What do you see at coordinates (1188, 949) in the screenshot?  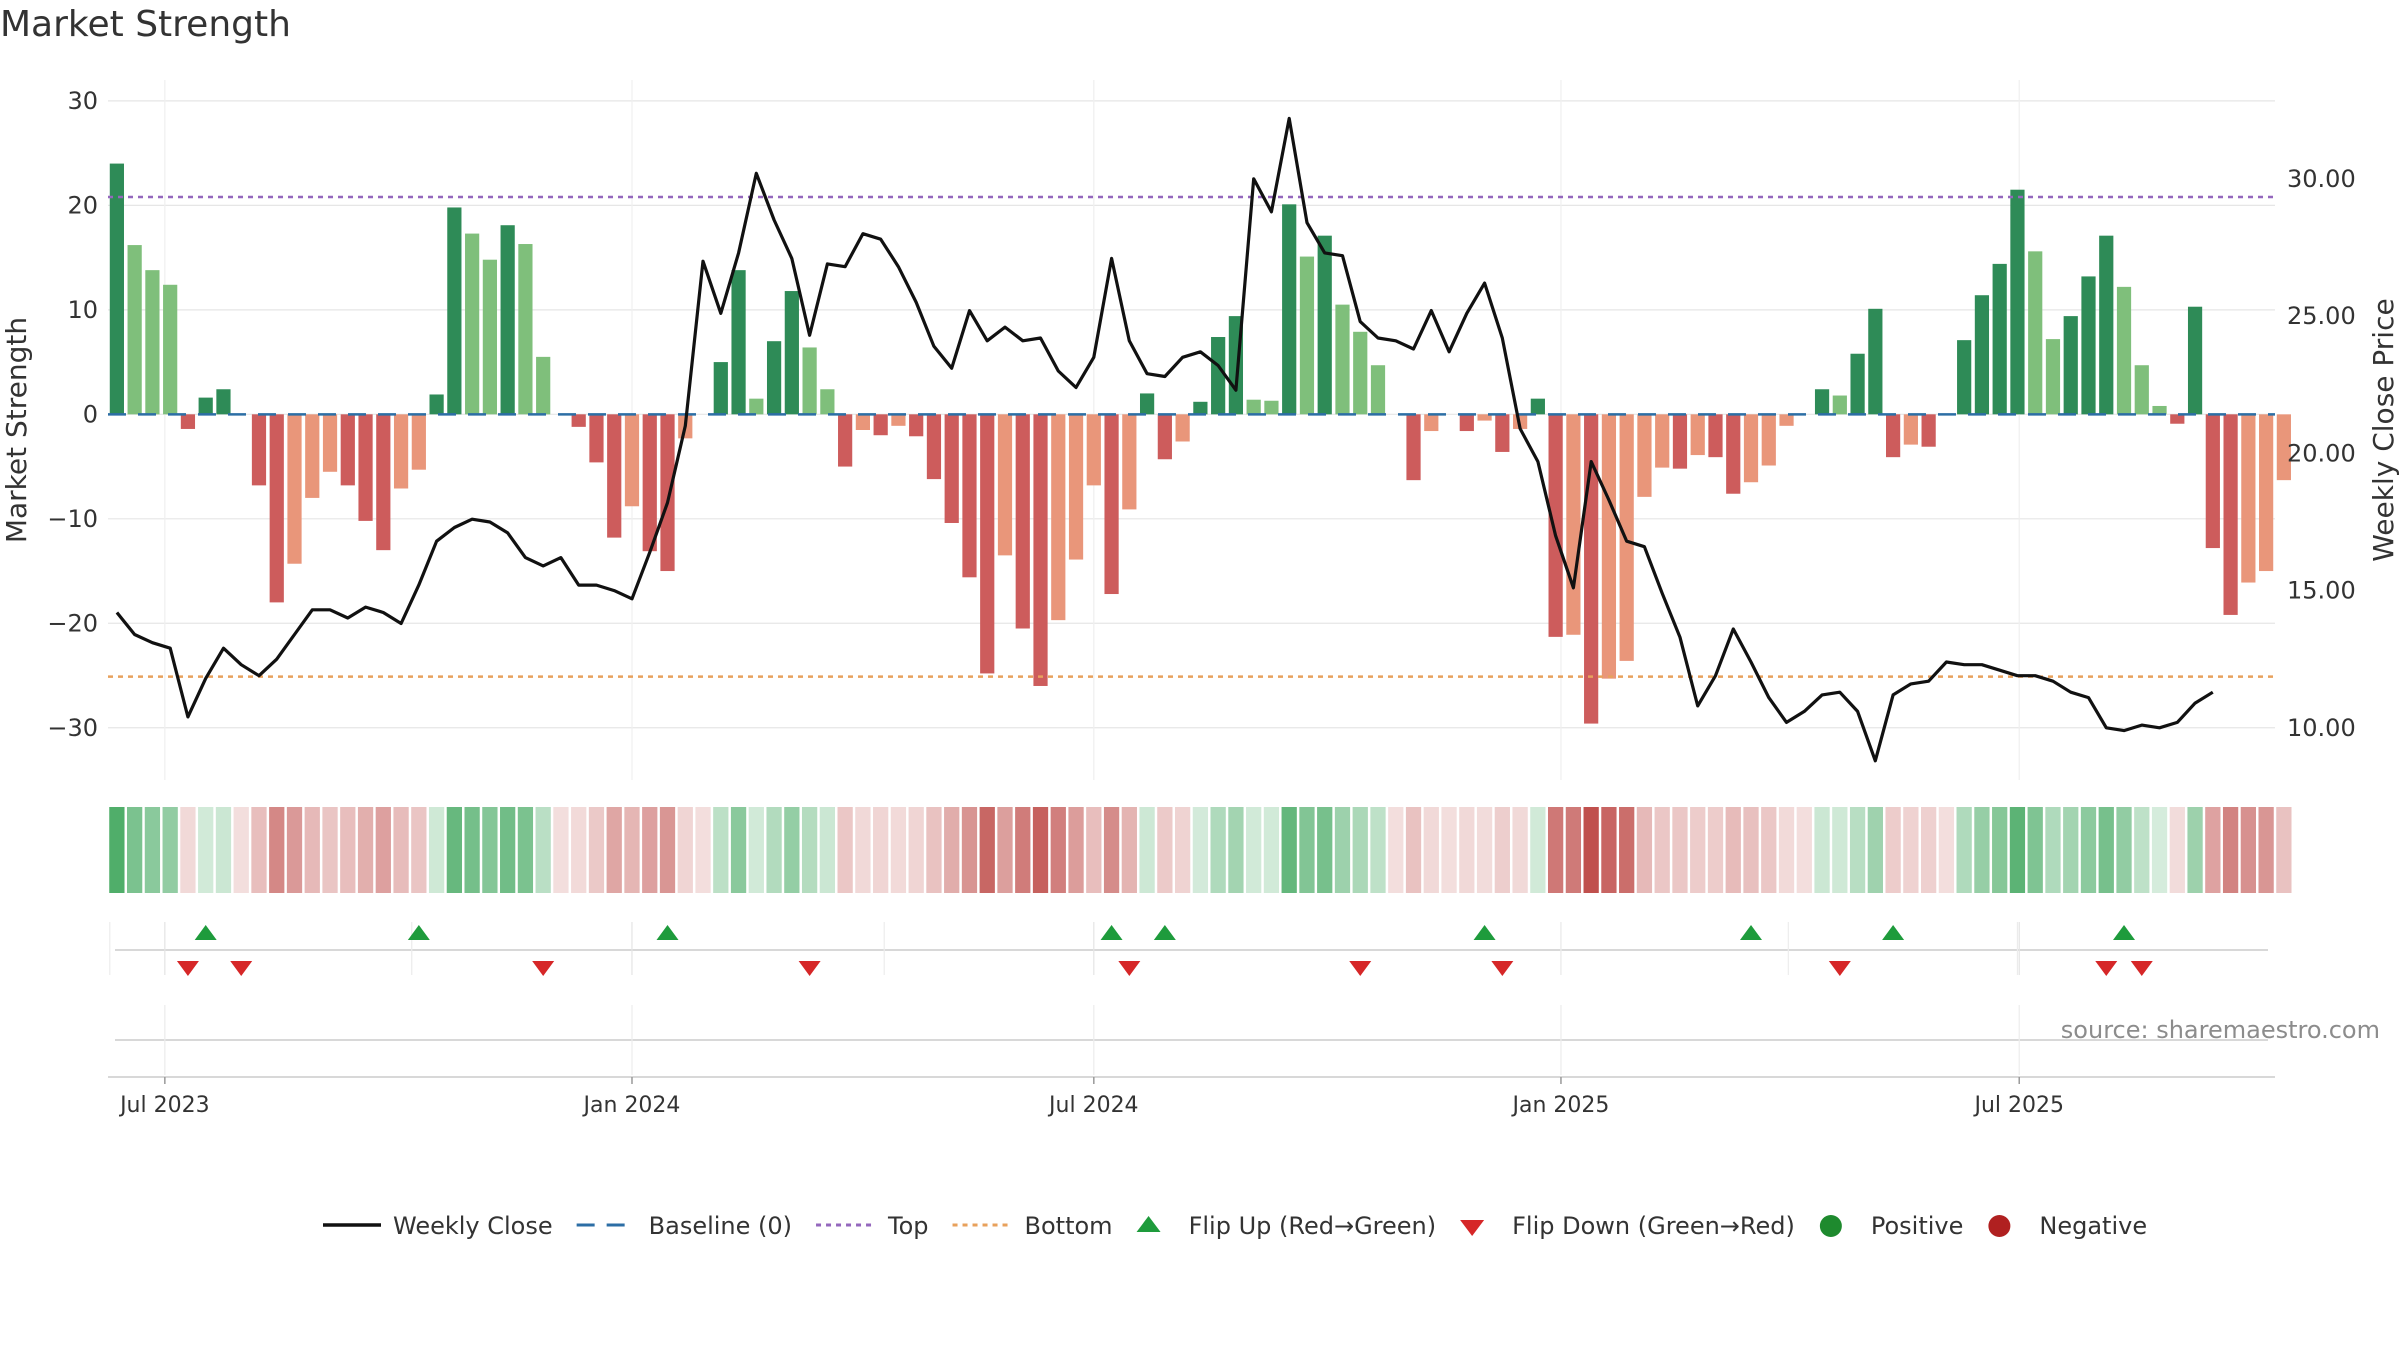 I see `flip-markers-panel` at bounding box center [1188, 949].